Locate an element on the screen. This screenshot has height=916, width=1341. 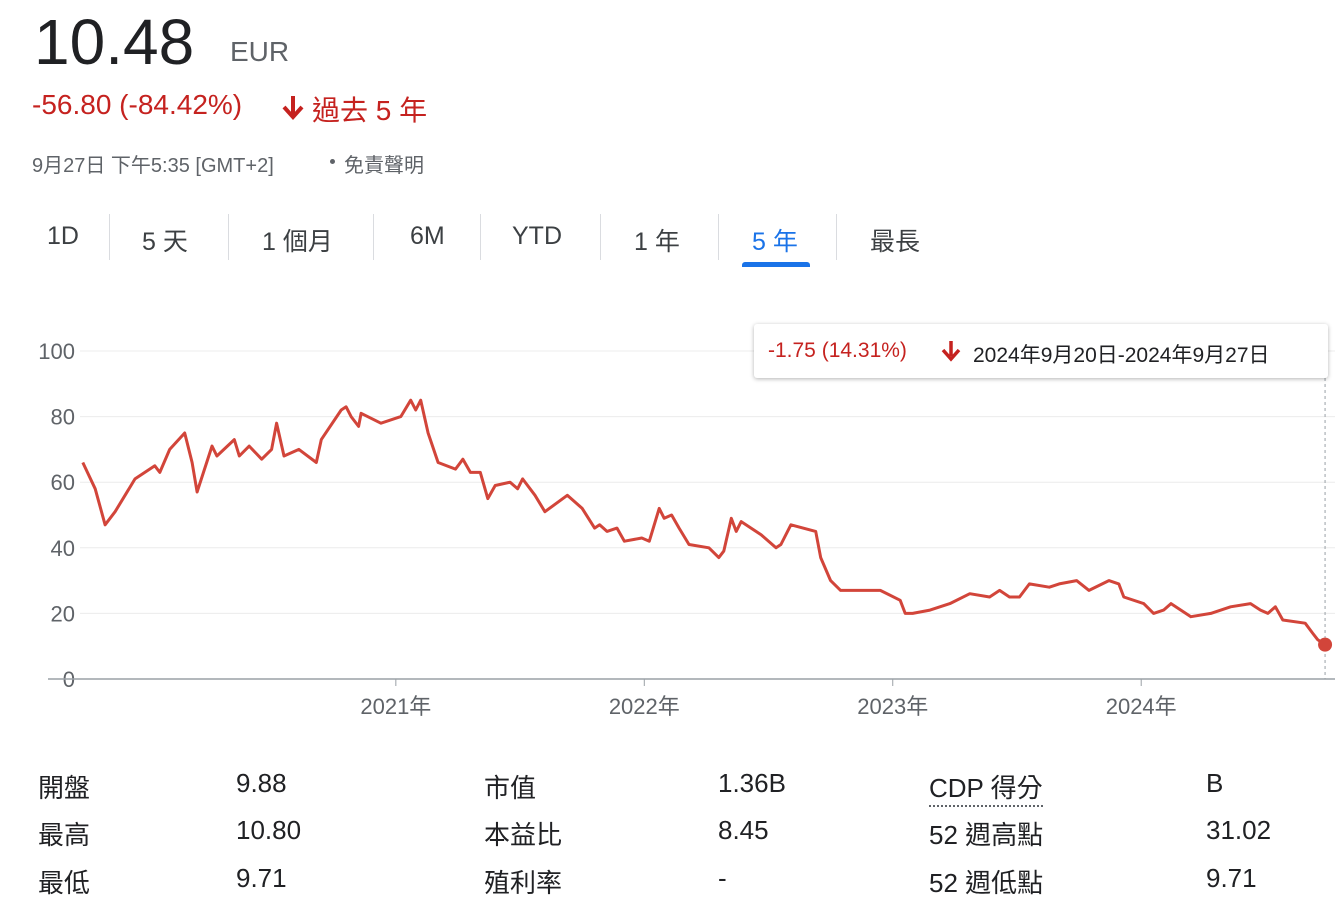
tab: 1 個月 is located at coordinates (297, 242).